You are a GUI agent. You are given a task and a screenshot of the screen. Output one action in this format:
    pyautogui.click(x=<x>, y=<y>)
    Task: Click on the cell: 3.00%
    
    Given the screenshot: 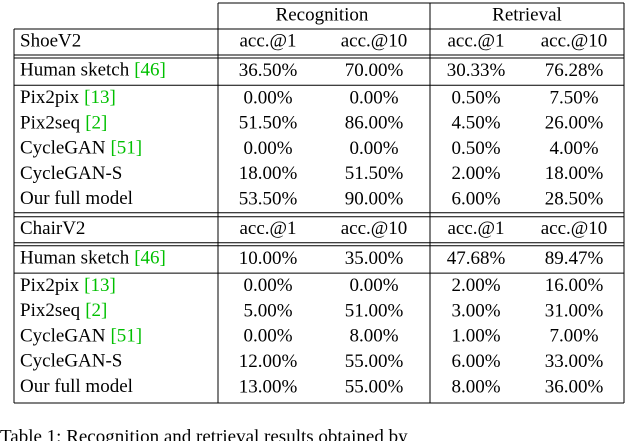 What is the action you would take?
    pyautogui.click(x=475, y=310)
    